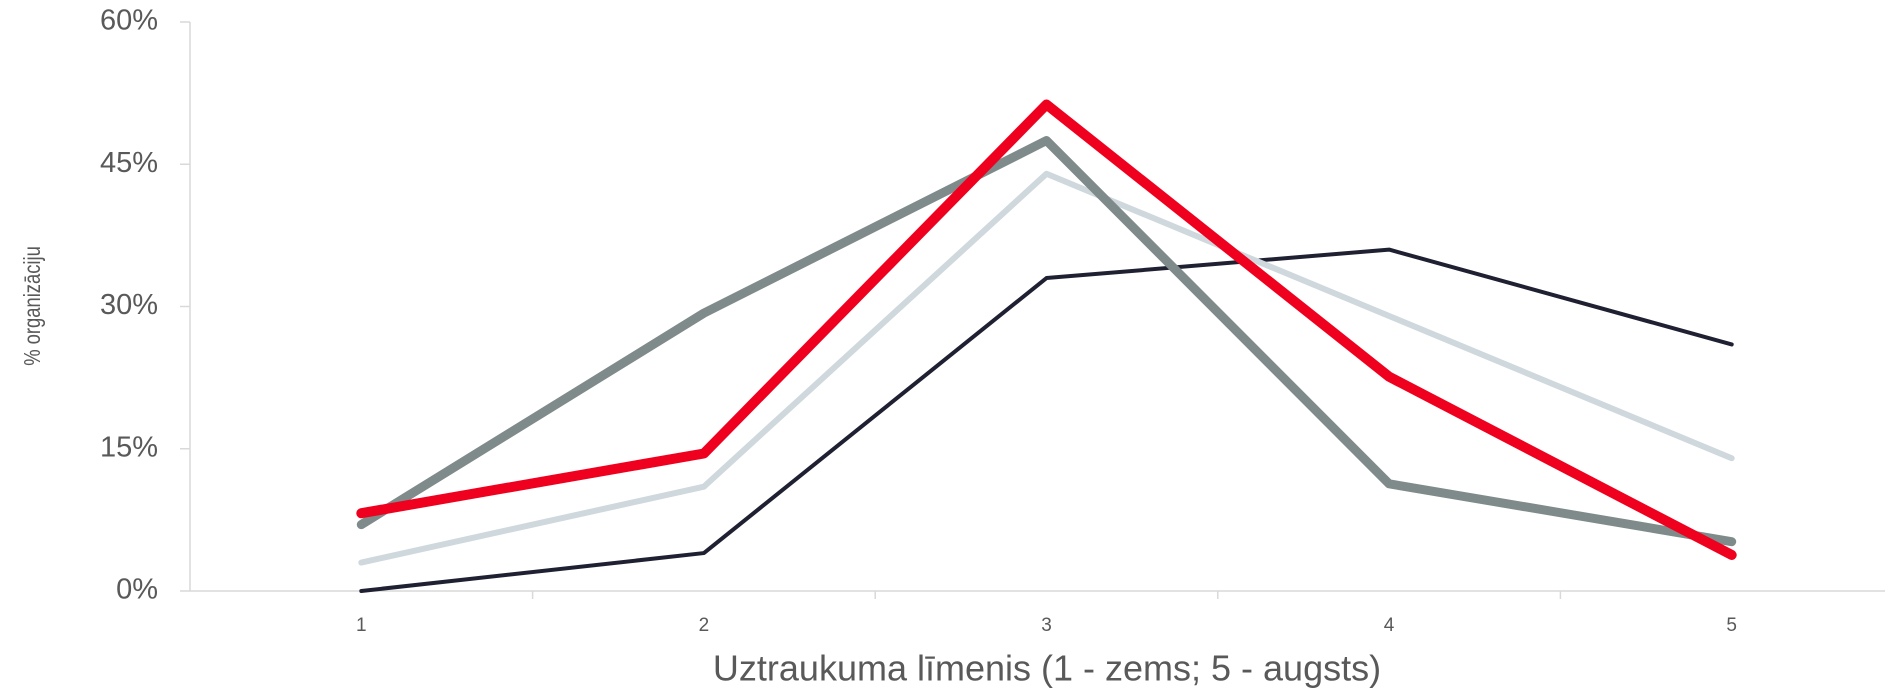 Image resolution: width=1885 pixels, height=693 pixels. I want to click on x-tick-label: 1, so click(361, 625).